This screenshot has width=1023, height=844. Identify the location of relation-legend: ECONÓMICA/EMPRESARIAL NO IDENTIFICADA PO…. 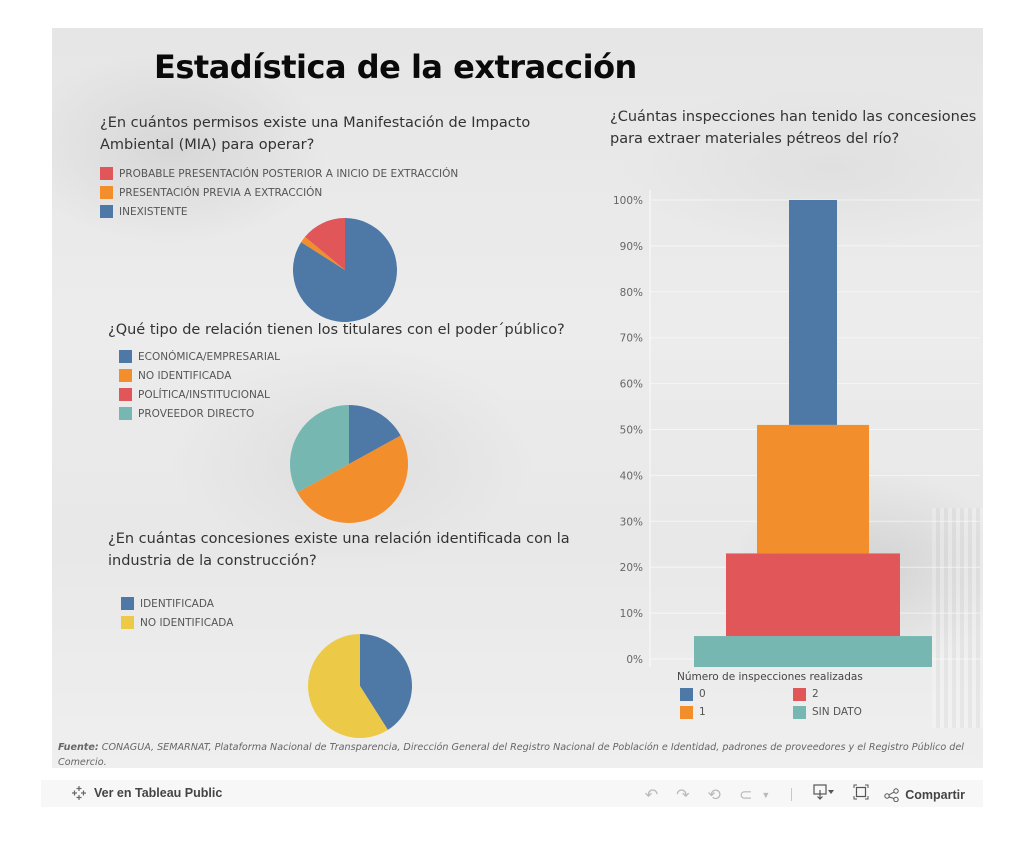
(199, 385).